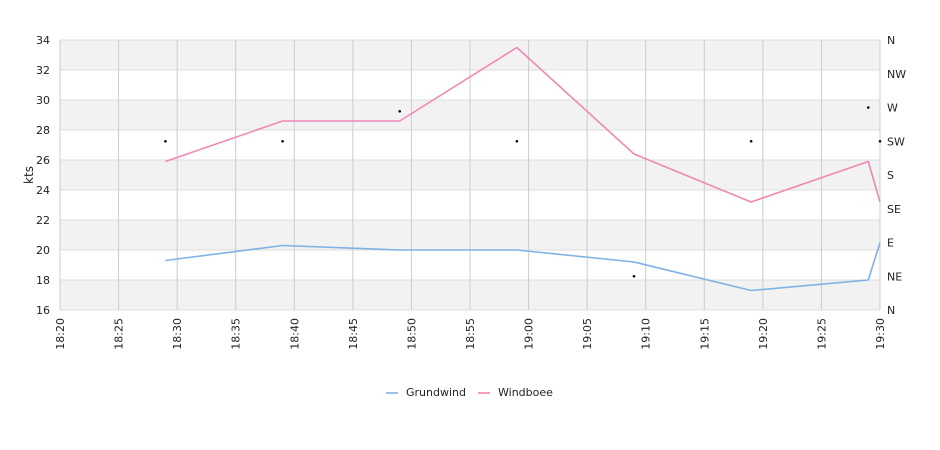 This screenshot has width=940, height=450. What do you see at coordinates (43, 70) in the screenshot?
I see `y-tick-label: 32` at bounding box center [43, 70].